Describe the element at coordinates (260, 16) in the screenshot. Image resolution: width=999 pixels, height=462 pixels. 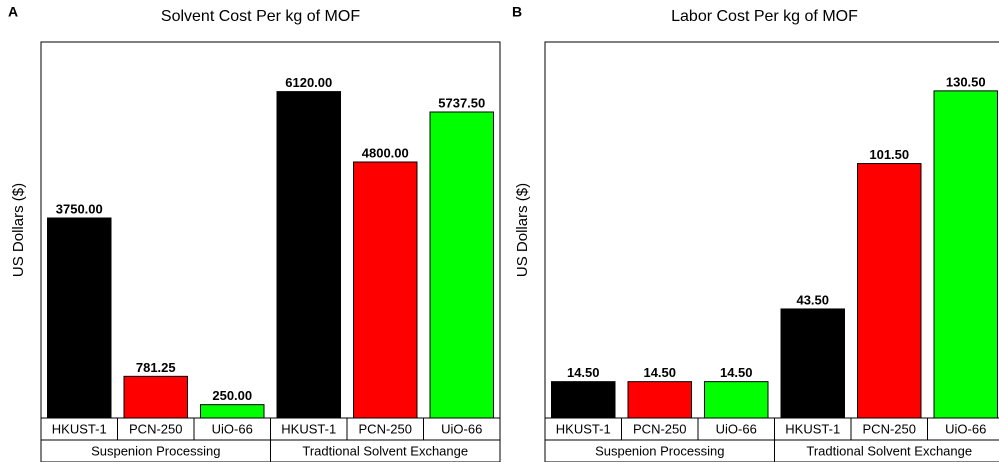
I see `chart-title: Solvent Cost Per kg of MOF` at that location.